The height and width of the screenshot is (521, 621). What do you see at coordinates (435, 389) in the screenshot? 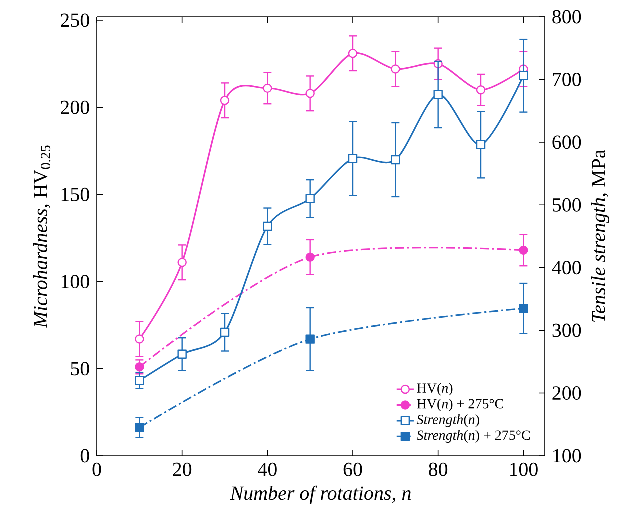
I see `legend-label: HV(n)` at bounding box center [435, 389].